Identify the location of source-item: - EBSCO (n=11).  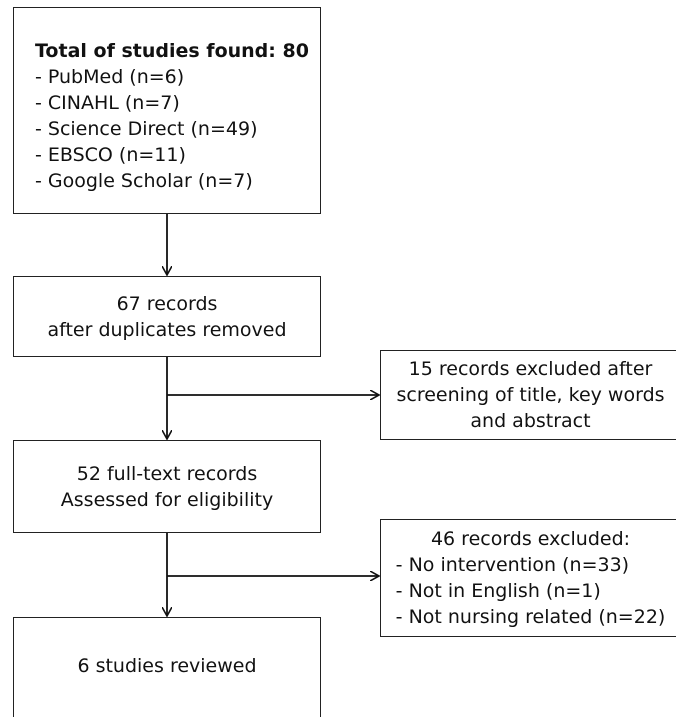
(110, 155).